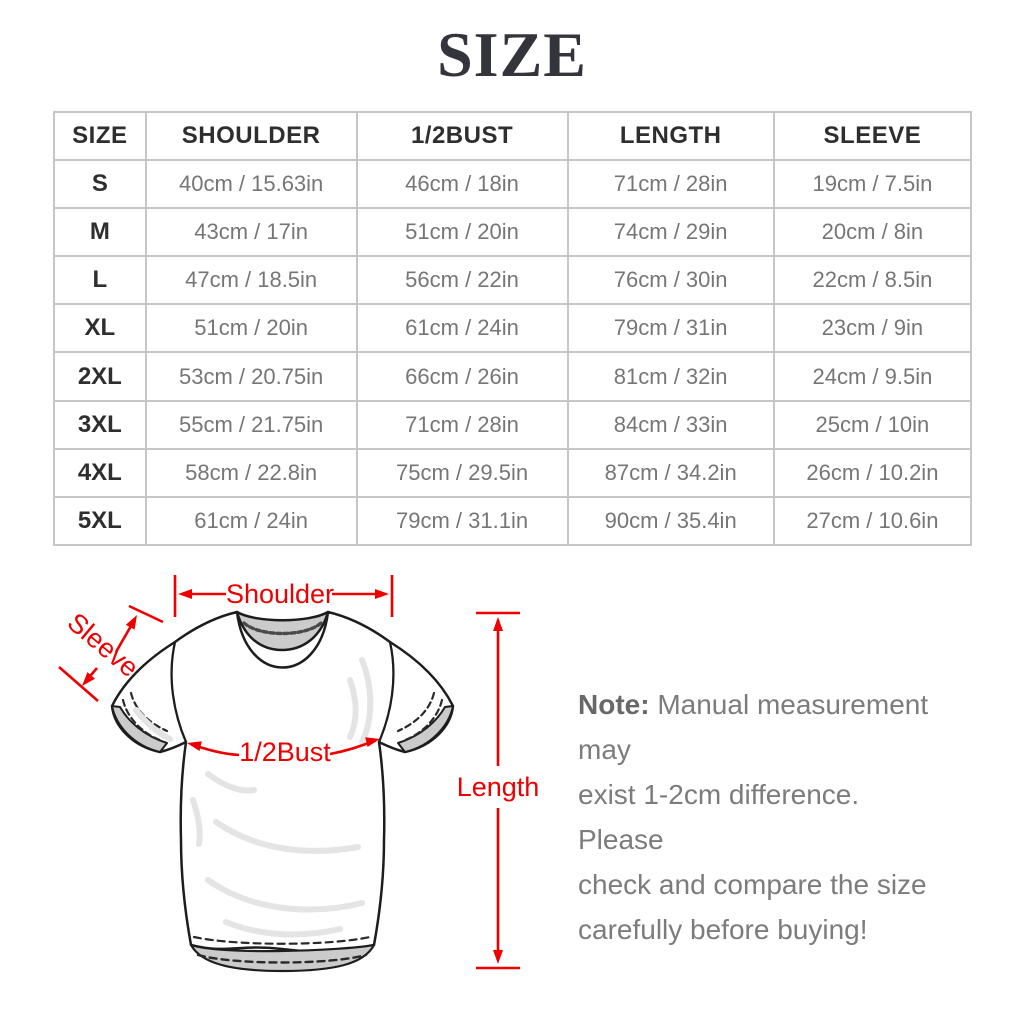 The width and height of the screenshot is (1024, 1024). Describe the element at coordinates (100, 136) in the screenshot. I see `col-header-size: SIZE` at that location.